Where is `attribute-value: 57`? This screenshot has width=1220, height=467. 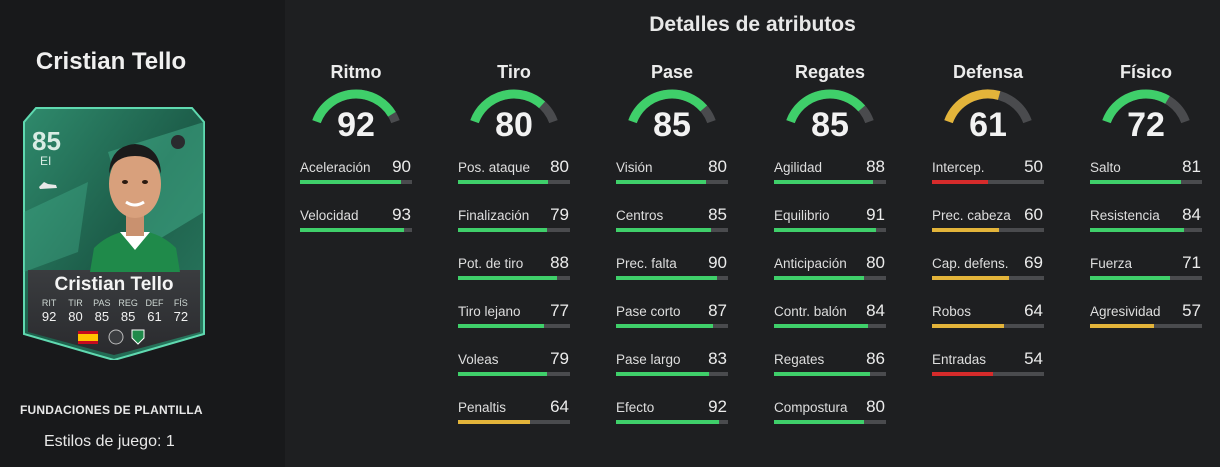
attribute-value: 57 is located at coordinates (1191, 310).